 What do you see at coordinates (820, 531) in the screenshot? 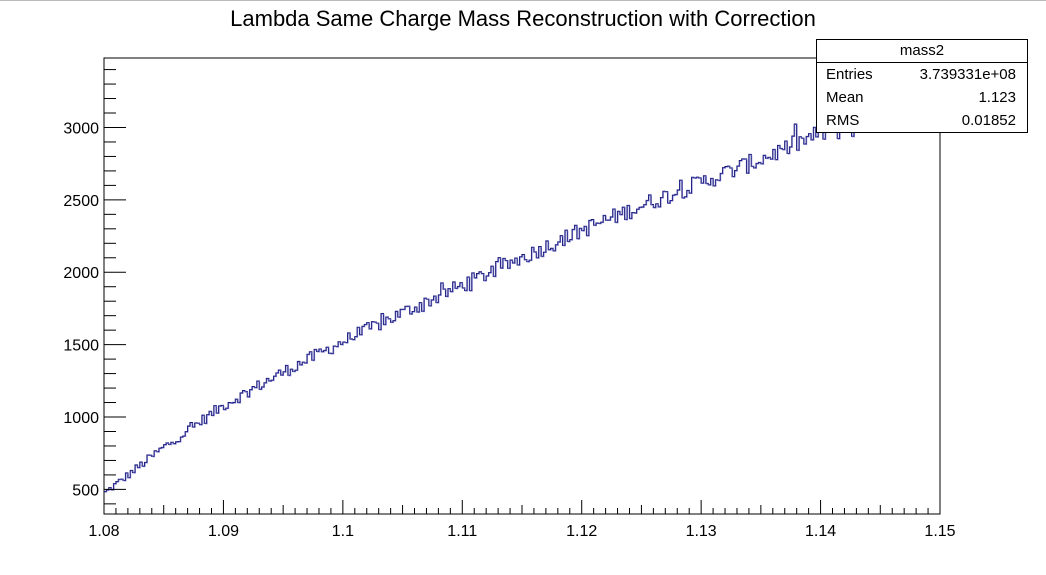
I see `x-tick-label: 1.14` at bounding box center [820, 531].